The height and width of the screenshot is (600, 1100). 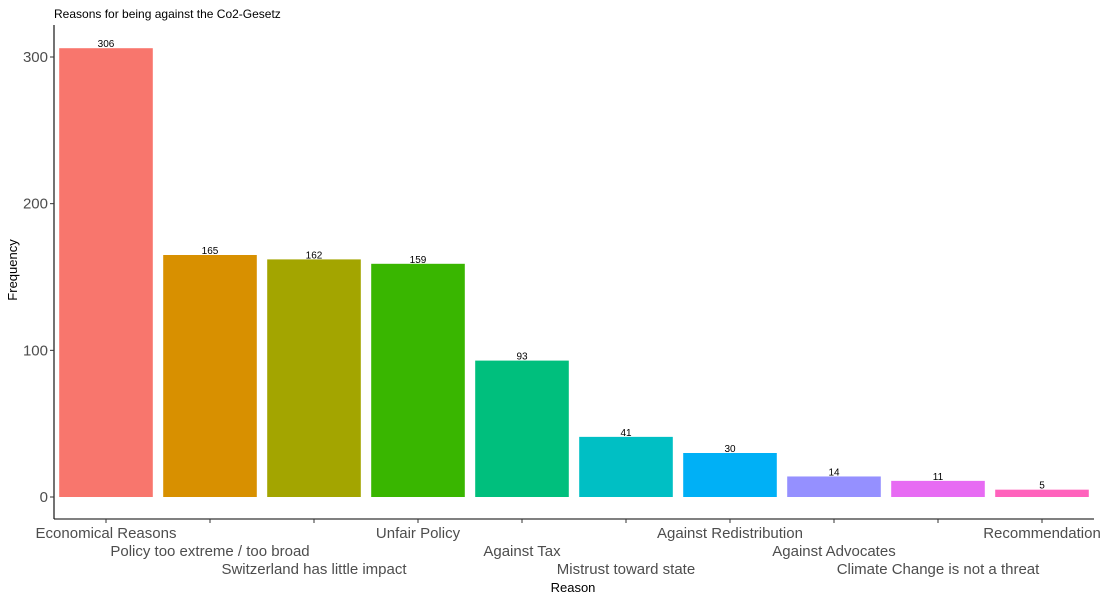 I want to click on x-tick-label: Policy too extreme / too broad, so click(x=209, y=551).